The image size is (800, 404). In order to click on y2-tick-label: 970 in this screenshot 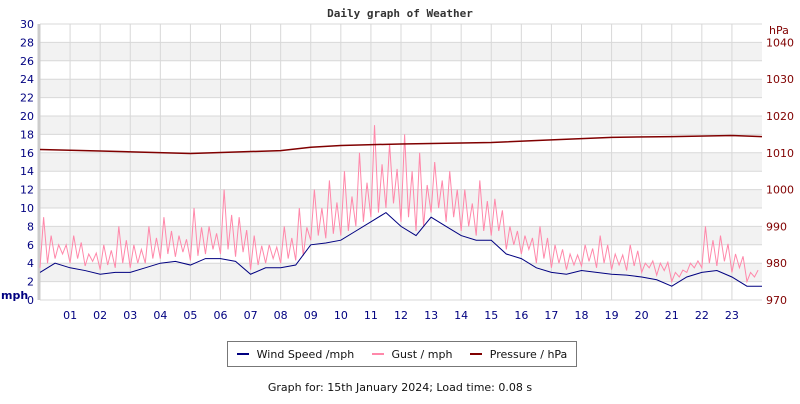, I will do `click(776, 300)`.